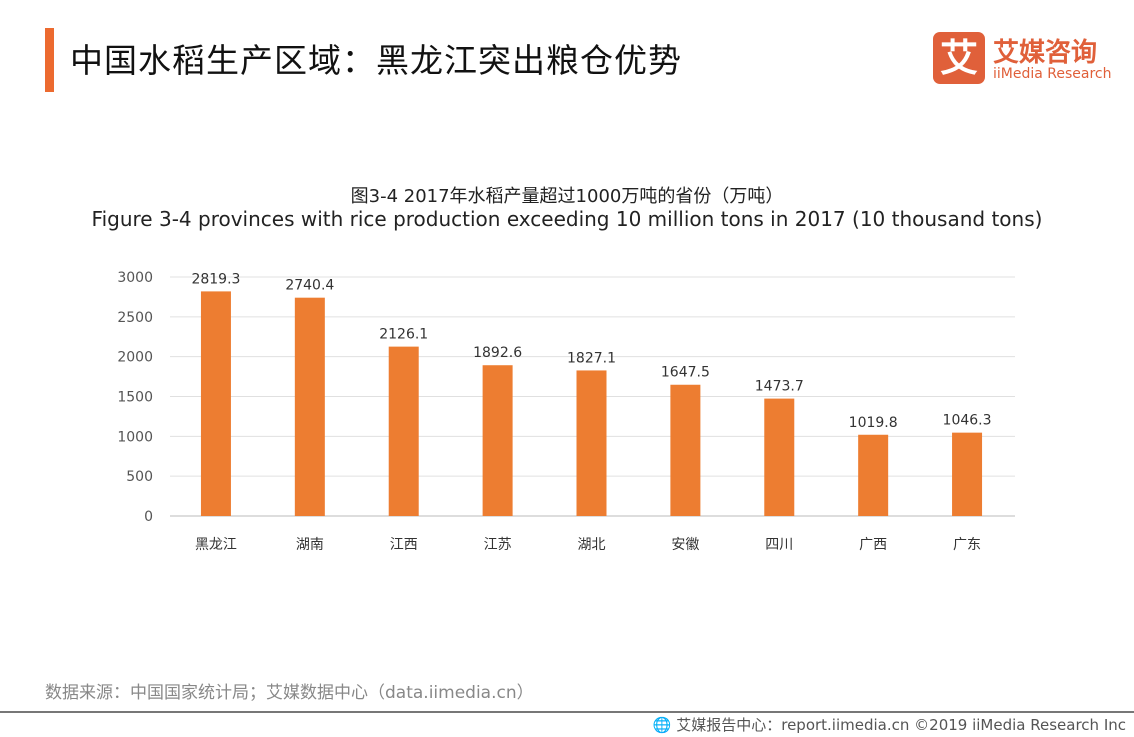 This screenshot has width=1134, height=737. I want to click on y-tick-label: 2000, so click(135, 358).